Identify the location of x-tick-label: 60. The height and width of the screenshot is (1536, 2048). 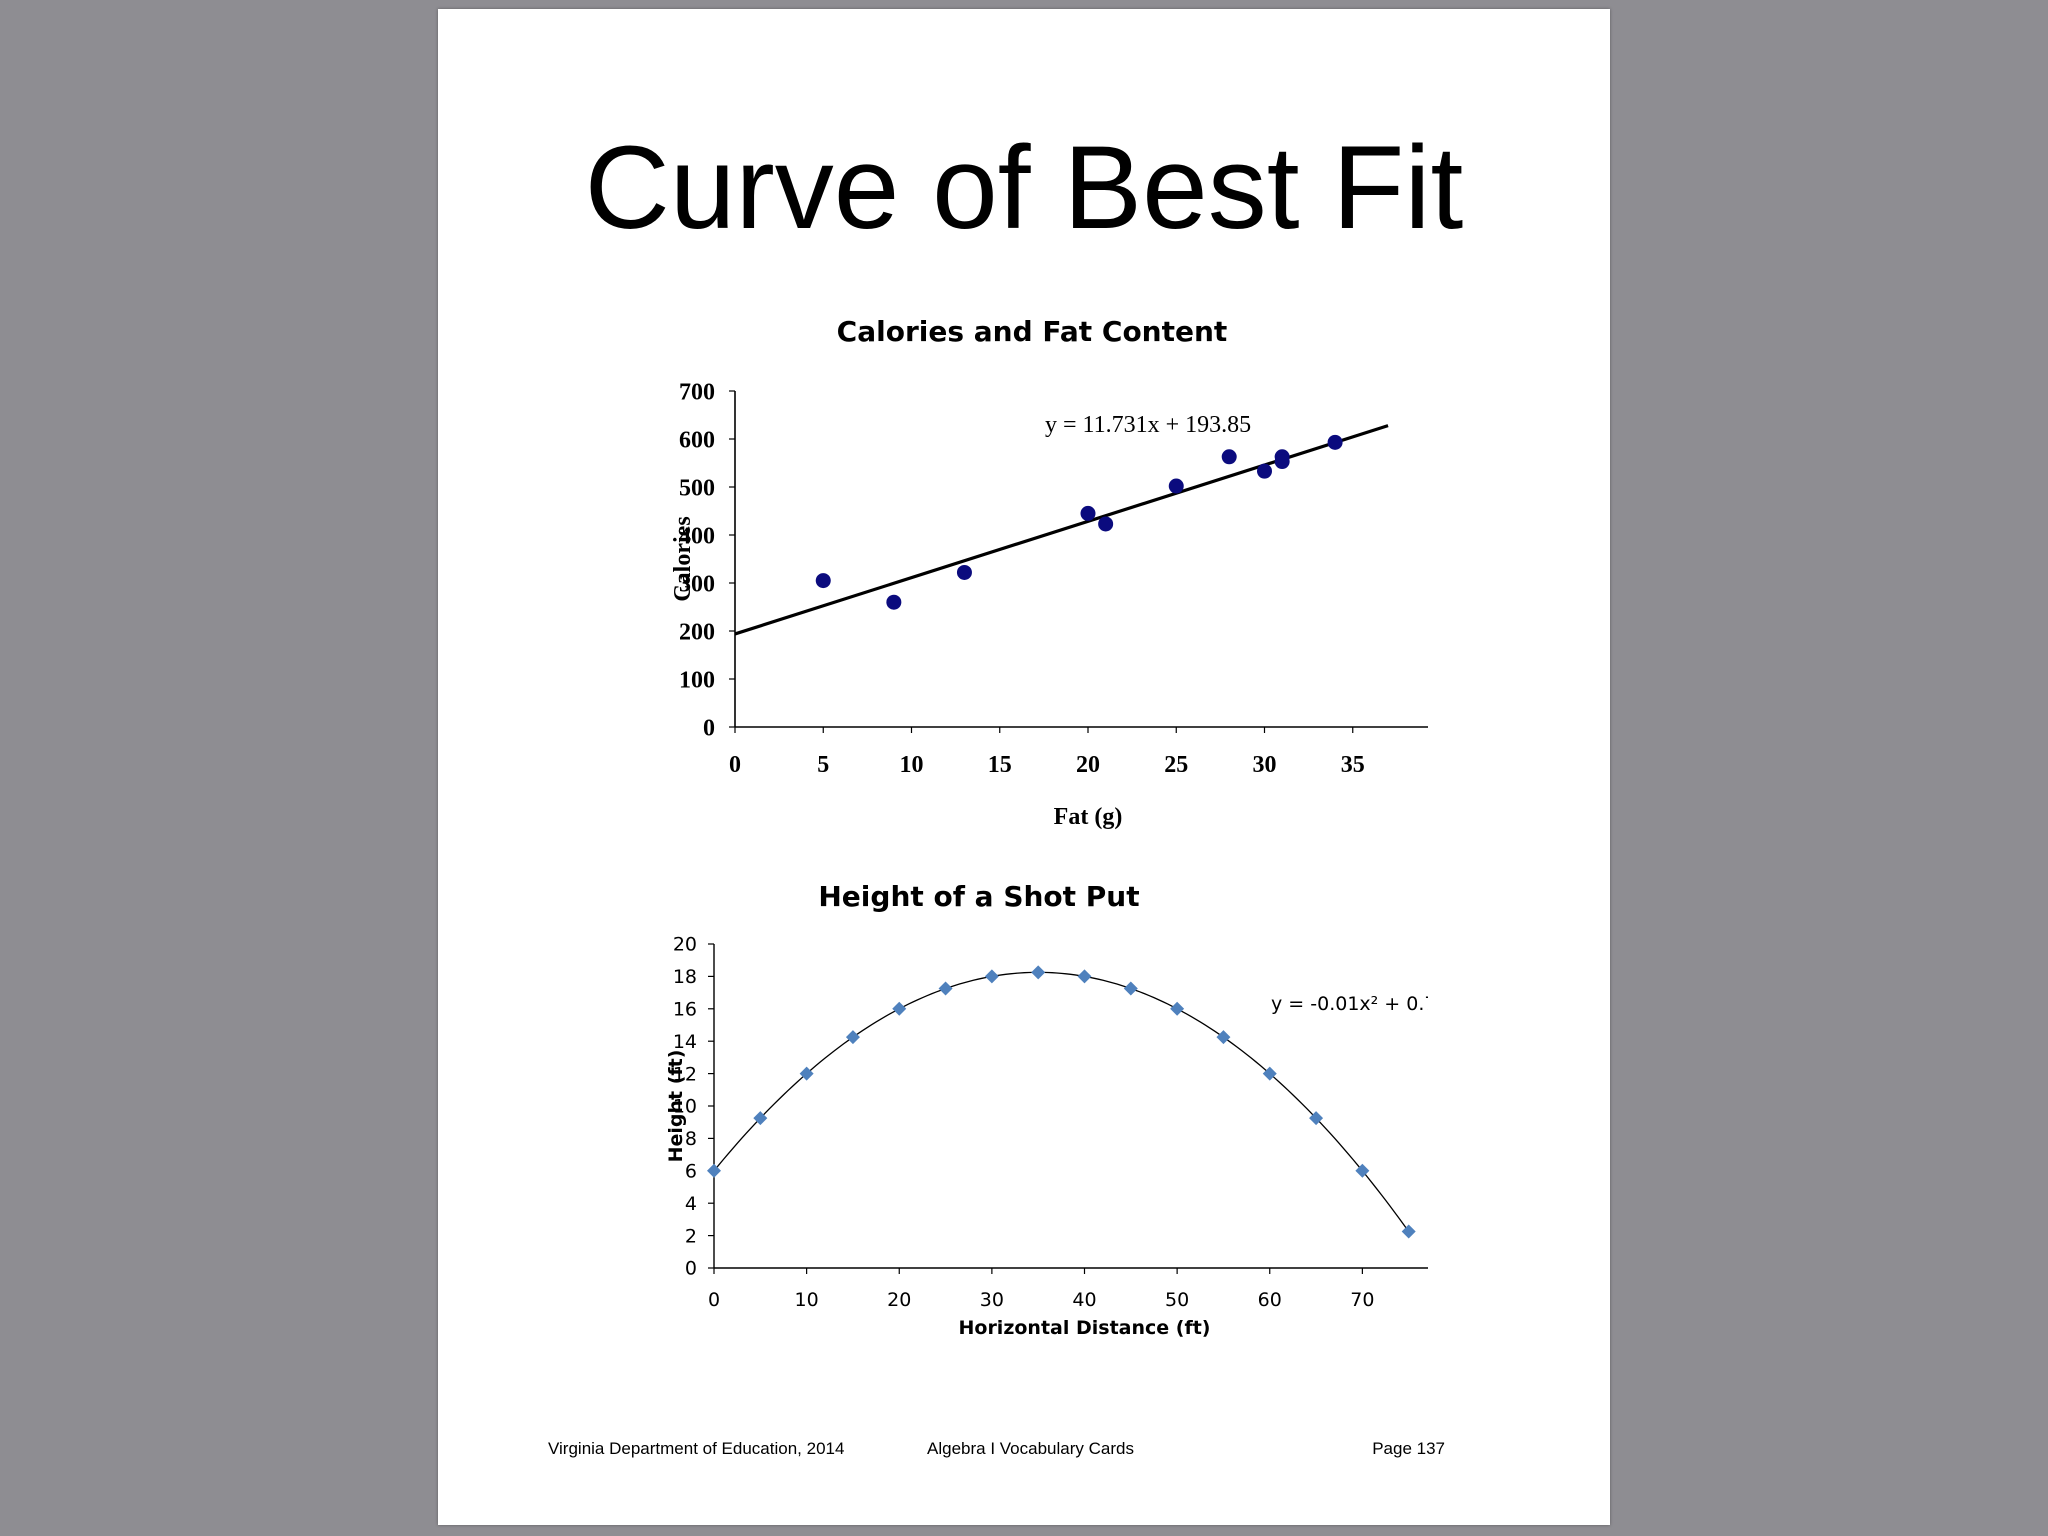
(1270, 1300).